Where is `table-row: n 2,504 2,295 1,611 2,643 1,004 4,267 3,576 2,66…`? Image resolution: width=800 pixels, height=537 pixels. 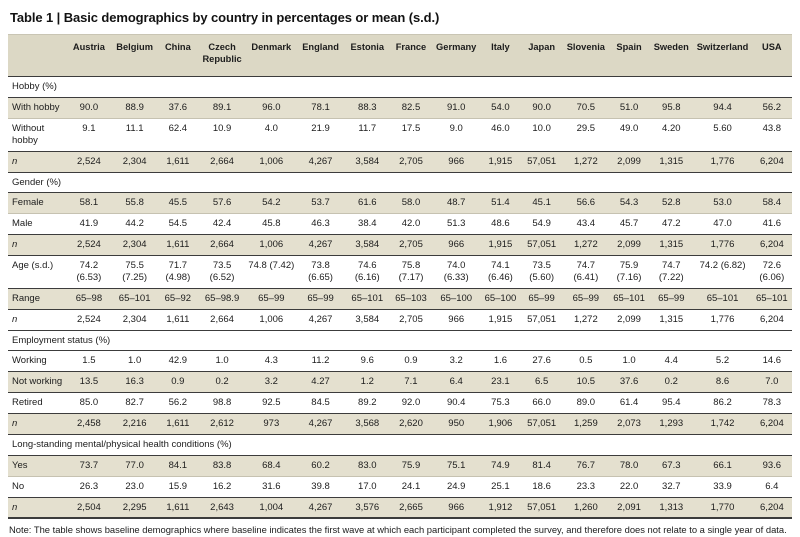
table-row: n 2,504 2,295 1,611 2,643 1,004 4,267 3,576 2,66… is located at coordinates (400, 507).